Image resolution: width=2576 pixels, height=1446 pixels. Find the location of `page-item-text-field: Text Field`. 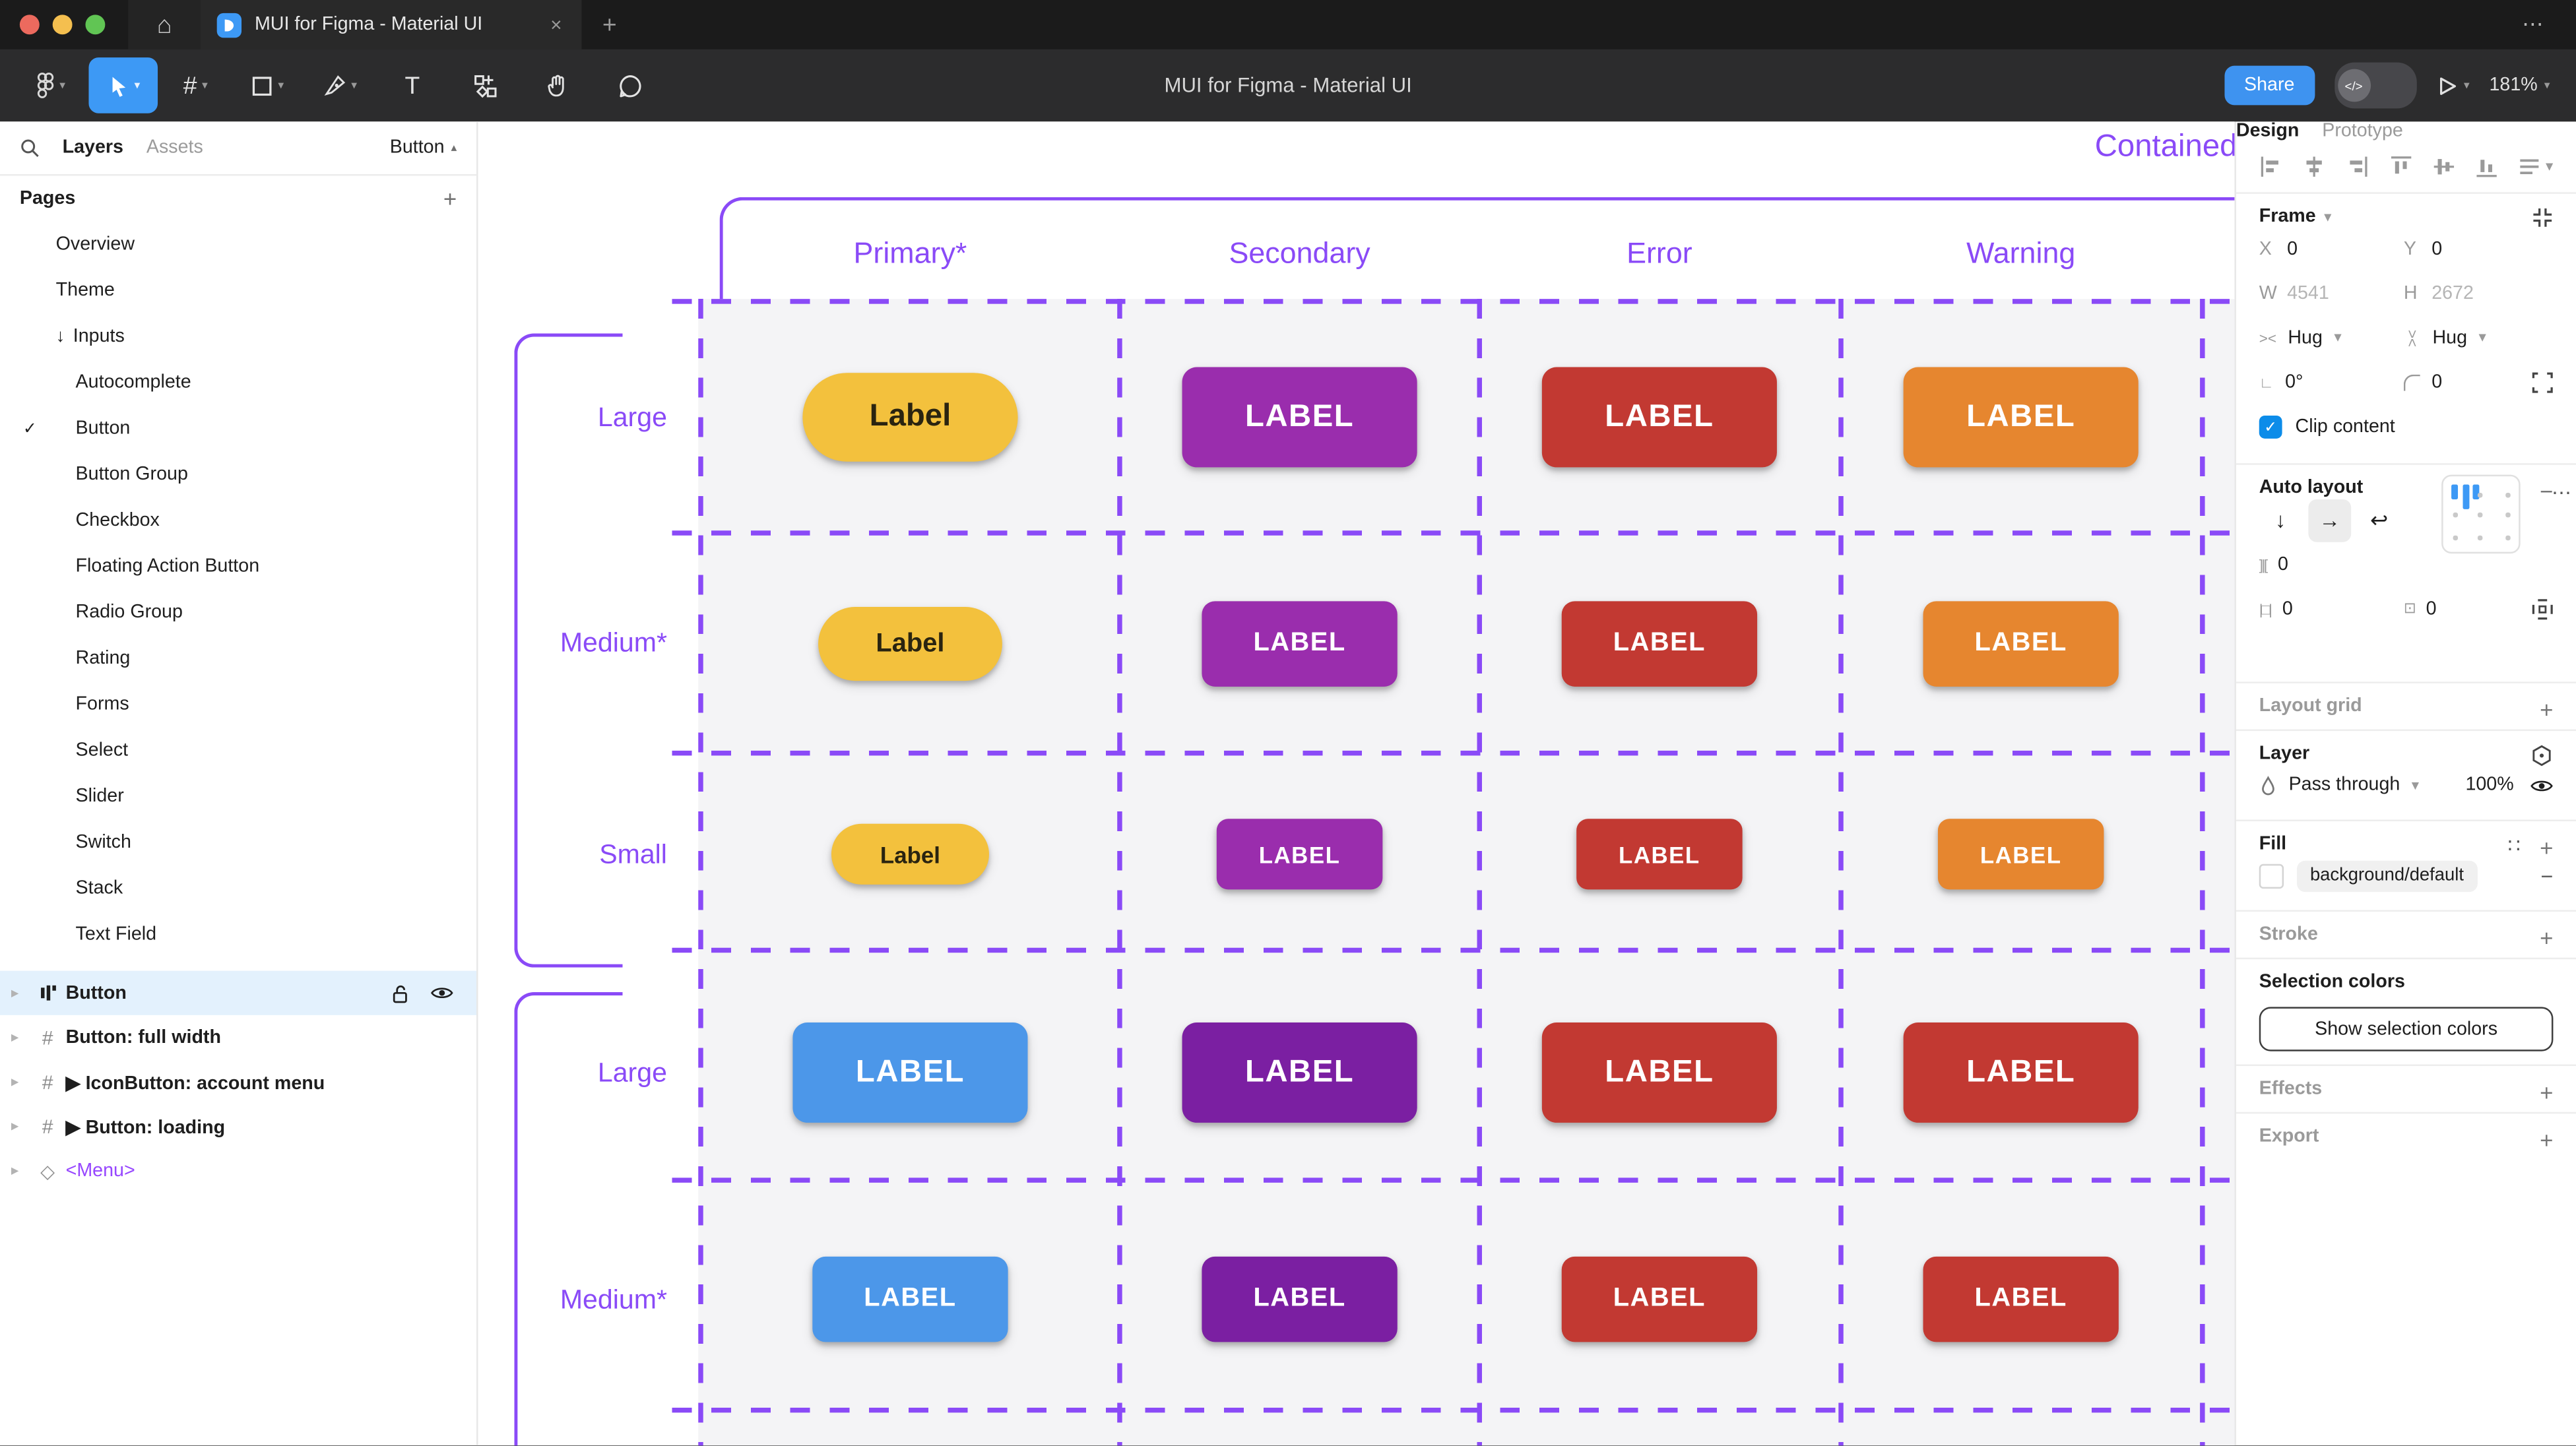

page-item-text-field: Text Field is located at coordinates (116, 934).